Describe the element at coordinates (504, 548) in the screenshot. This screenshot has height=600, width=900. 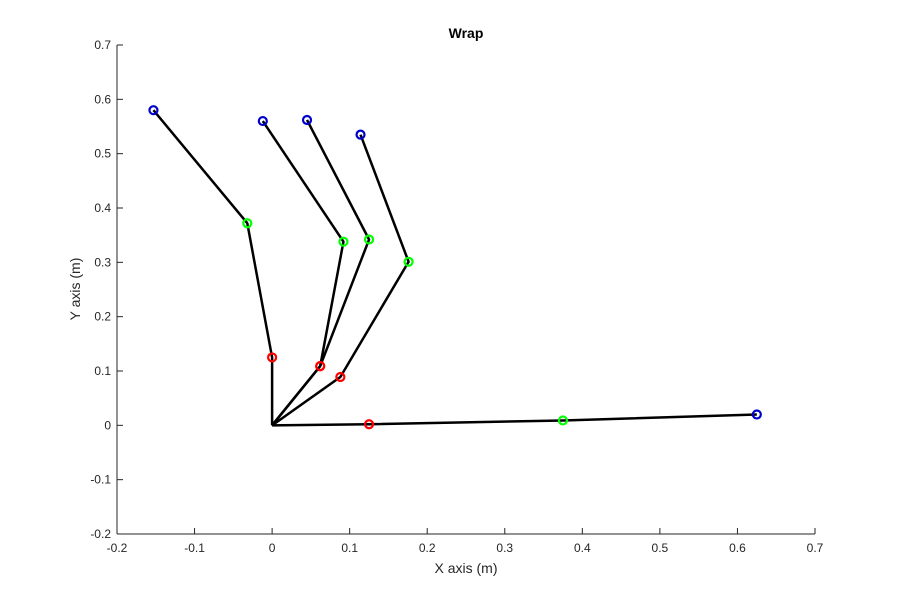
I see `x-tick-label: 0.3` at that location.